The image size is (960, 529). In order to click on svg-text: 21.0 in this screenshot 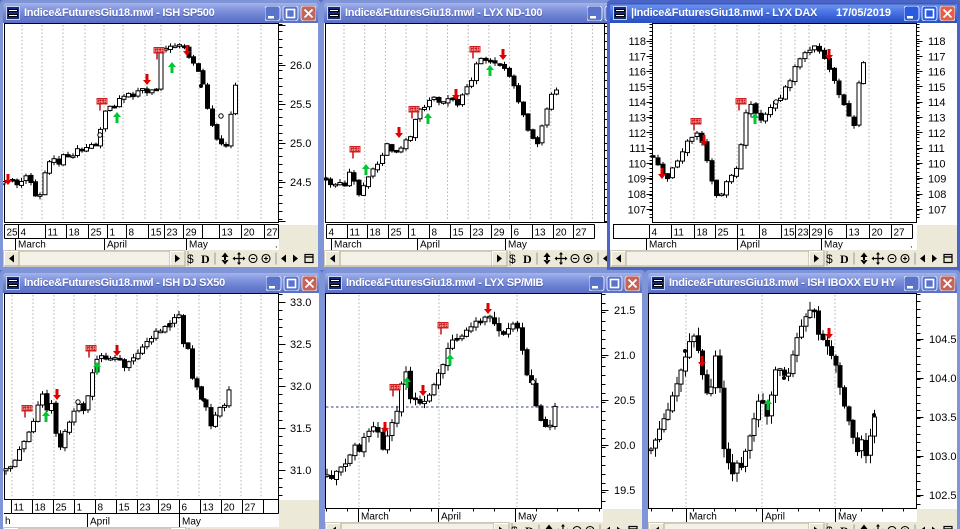, I will do `click(624, 356)`.